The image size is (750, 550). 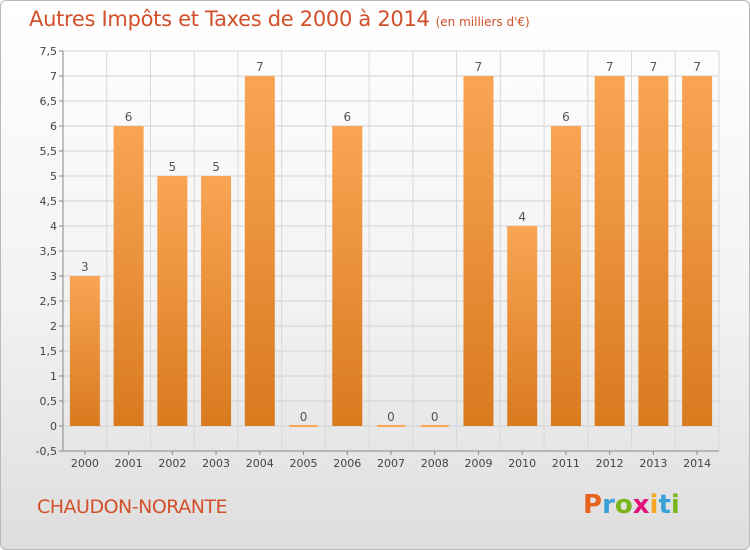 I want to click on data-label-2011: 6, so click(x=566, y=117).